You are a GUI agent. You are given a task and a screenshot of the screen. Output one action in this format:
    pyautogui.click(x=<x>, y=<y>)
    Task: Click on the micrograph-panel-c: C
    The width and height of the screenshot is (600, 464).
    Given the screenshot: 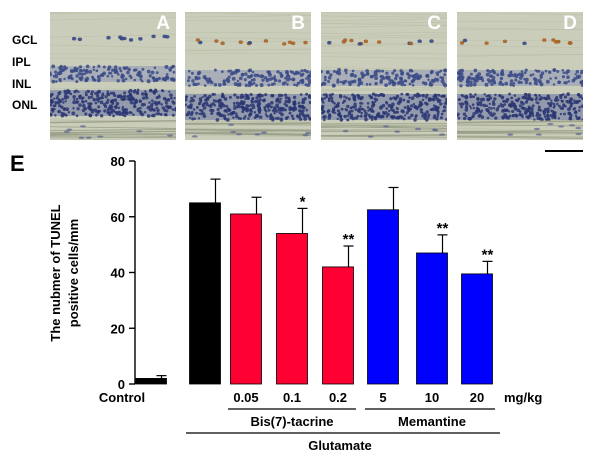 What is the action you would take?
    pyautogui.click(x=384, y=76)
    